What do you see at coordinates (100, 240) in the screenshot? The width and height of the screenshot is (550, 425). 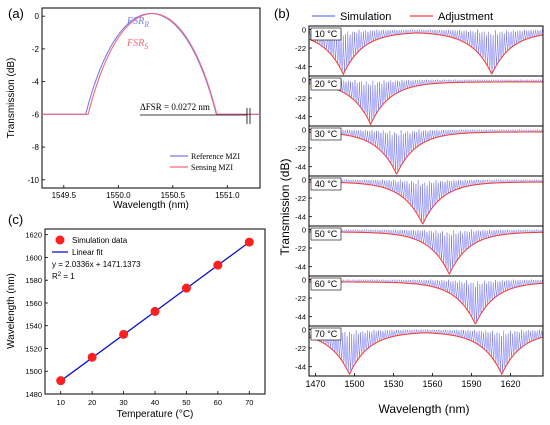 I see `legend-sim-data-label: Simulation data` at bounding box center [100, 240].